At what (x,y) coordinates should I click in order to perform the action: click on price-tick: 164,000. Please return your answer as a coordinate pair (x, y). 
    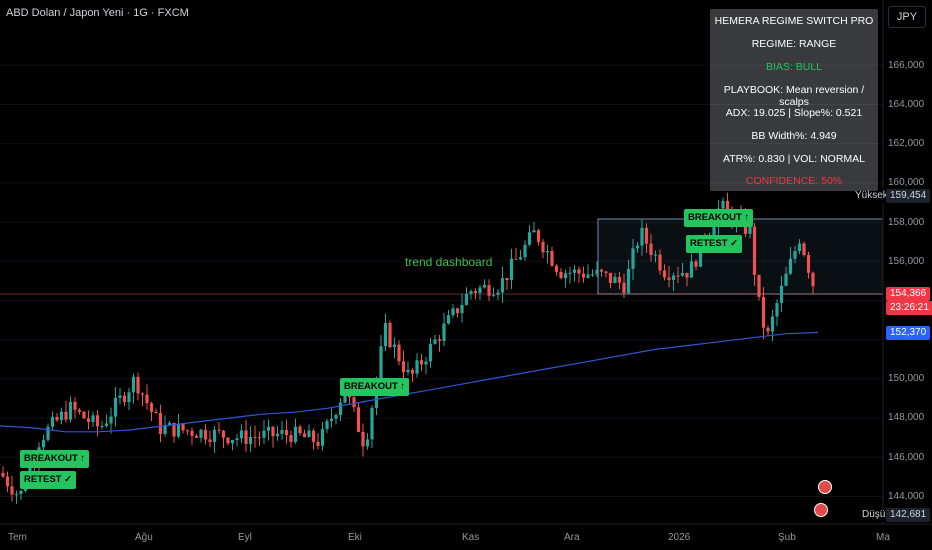
    Looking at the image, I should click on (906, 104).